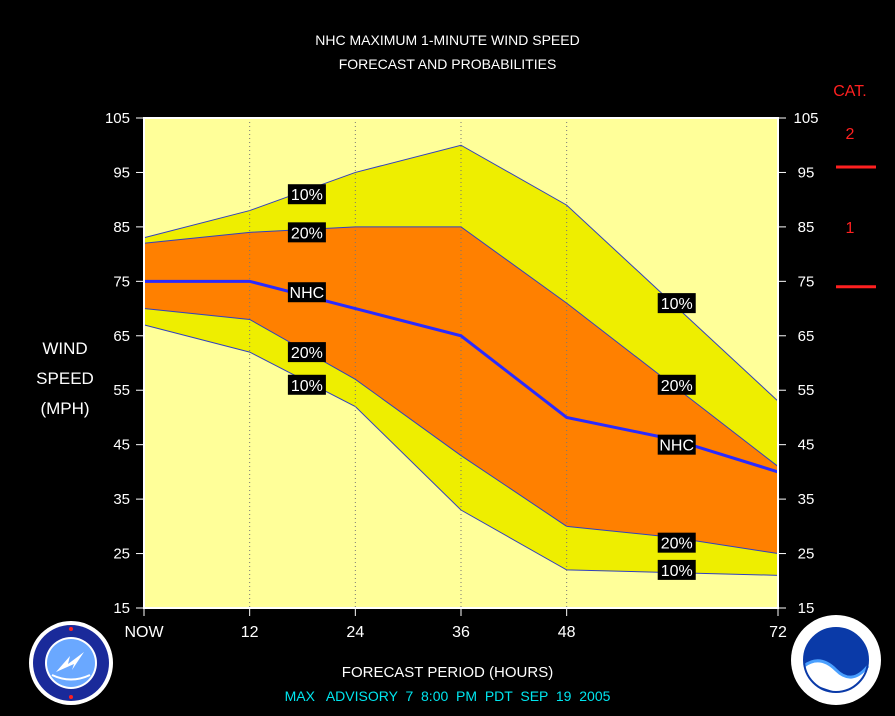 Image resolution: width=895 pixels, height=716 pixels. What do you see at coordinates (806, 172) in the screenshot?
I see `y-tick-label-right-95: 95` at bounding box center [806, 172].